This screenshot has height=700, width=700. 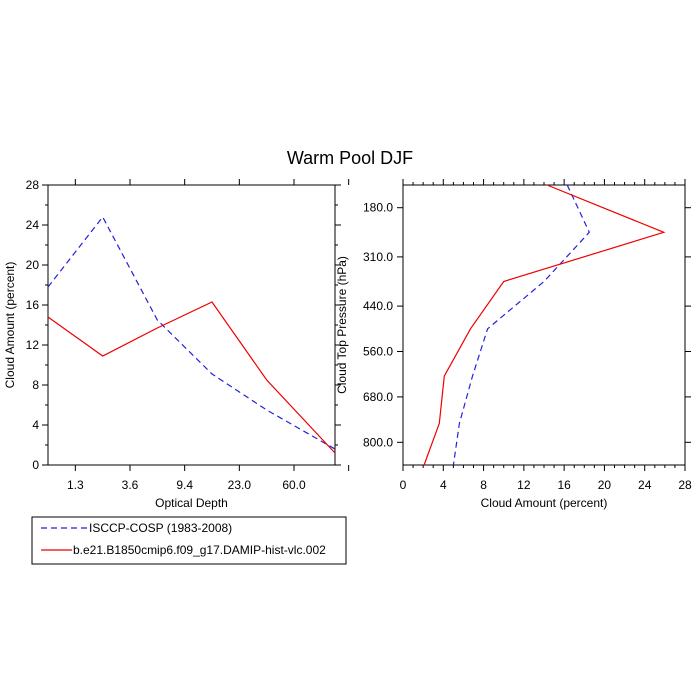 What do you see at coordinates (544, 503) in the screenshot?
I see `x-axis-label: Cloud Amount (percent)` at bounding box center [544, 503].